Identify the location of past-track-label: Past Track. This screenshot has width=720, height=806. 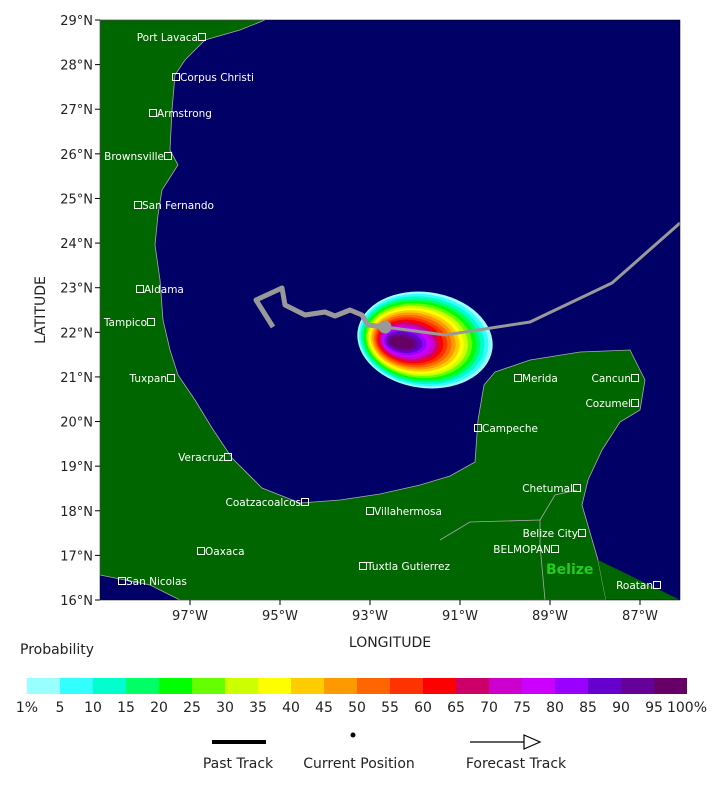
(238, 764).